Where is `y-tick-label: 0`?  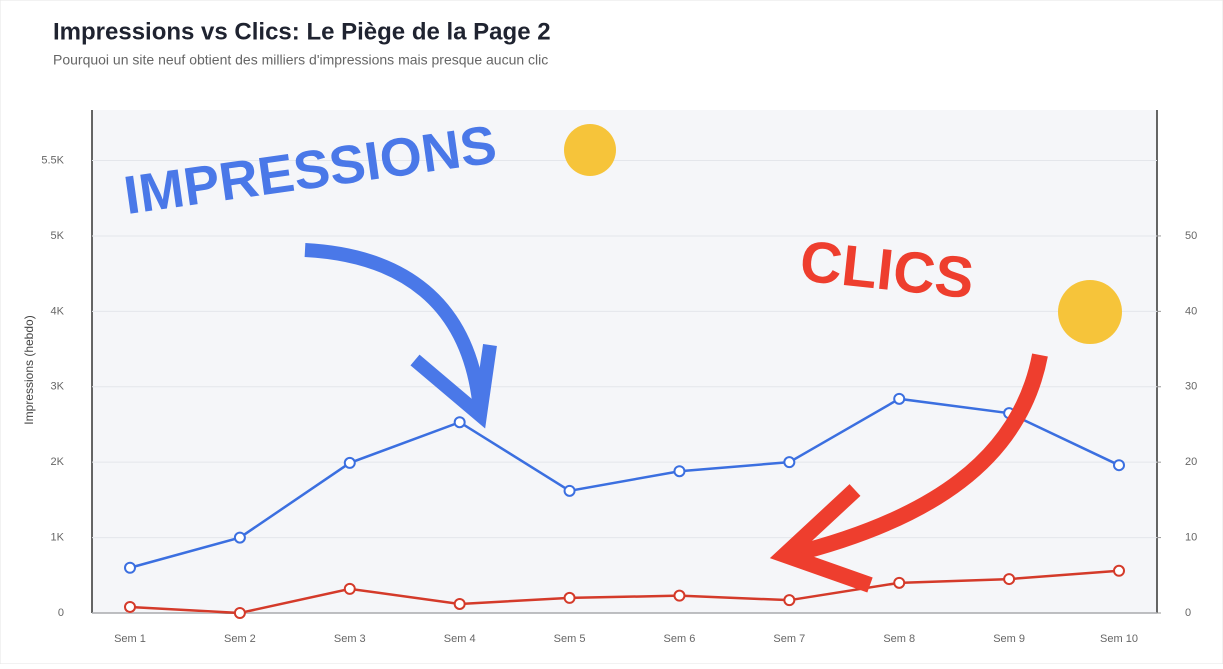 y-tick-label: 0 is located at coordinates (61, 613).